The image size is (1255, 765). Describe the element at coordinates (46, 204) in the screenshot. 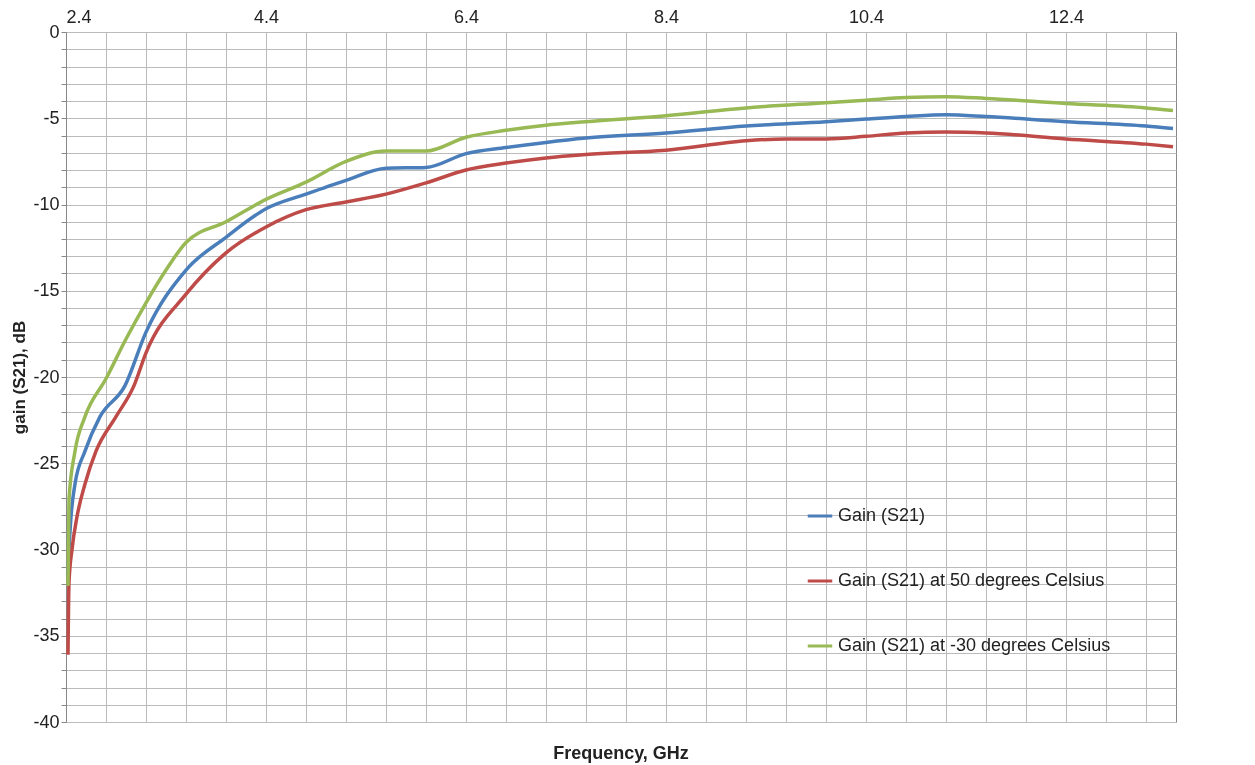

I see `y-tick-label: -10` at that location.